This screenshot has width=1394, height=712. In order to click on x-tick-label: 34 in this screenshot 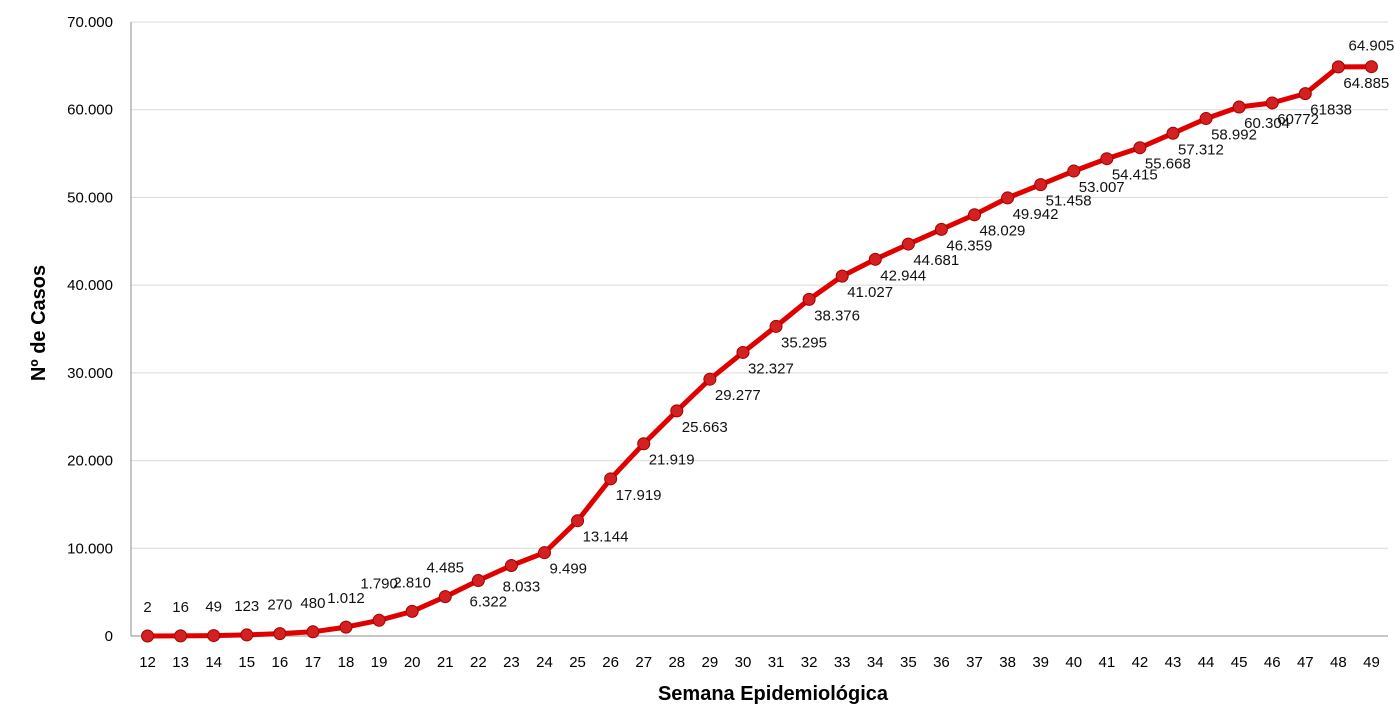, I will do `click(875, 662)`.